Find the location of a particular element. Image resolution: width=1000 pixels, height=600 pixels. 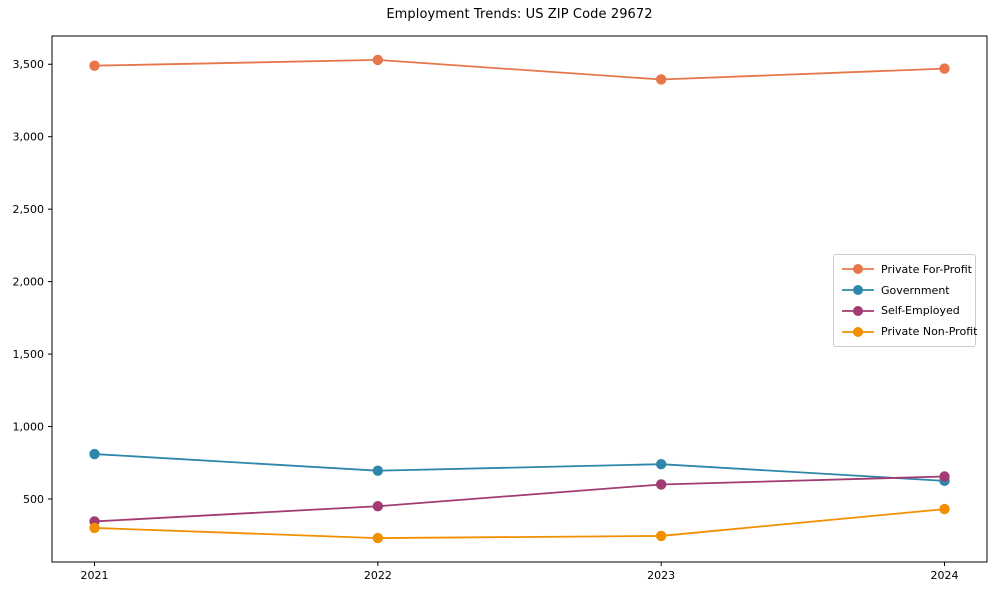

series-line-private-non-profit is located at coordinates (519, 523).